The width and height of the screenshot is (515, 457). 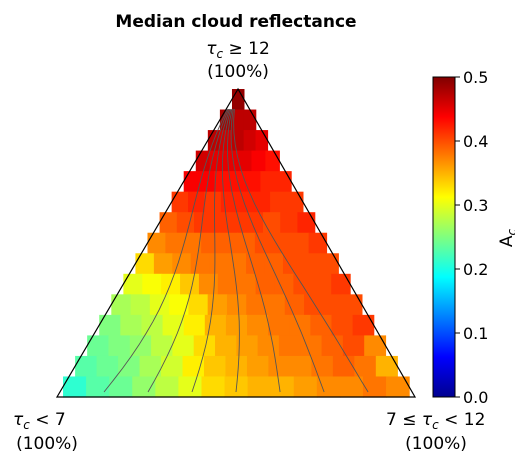 What do you see at coordinates (471, 237) in the screenshot?
I see `colorbar-ticks: 0.0 0.1 0.2 0.3 0.4 0.5` at bounding box center [471, 237].